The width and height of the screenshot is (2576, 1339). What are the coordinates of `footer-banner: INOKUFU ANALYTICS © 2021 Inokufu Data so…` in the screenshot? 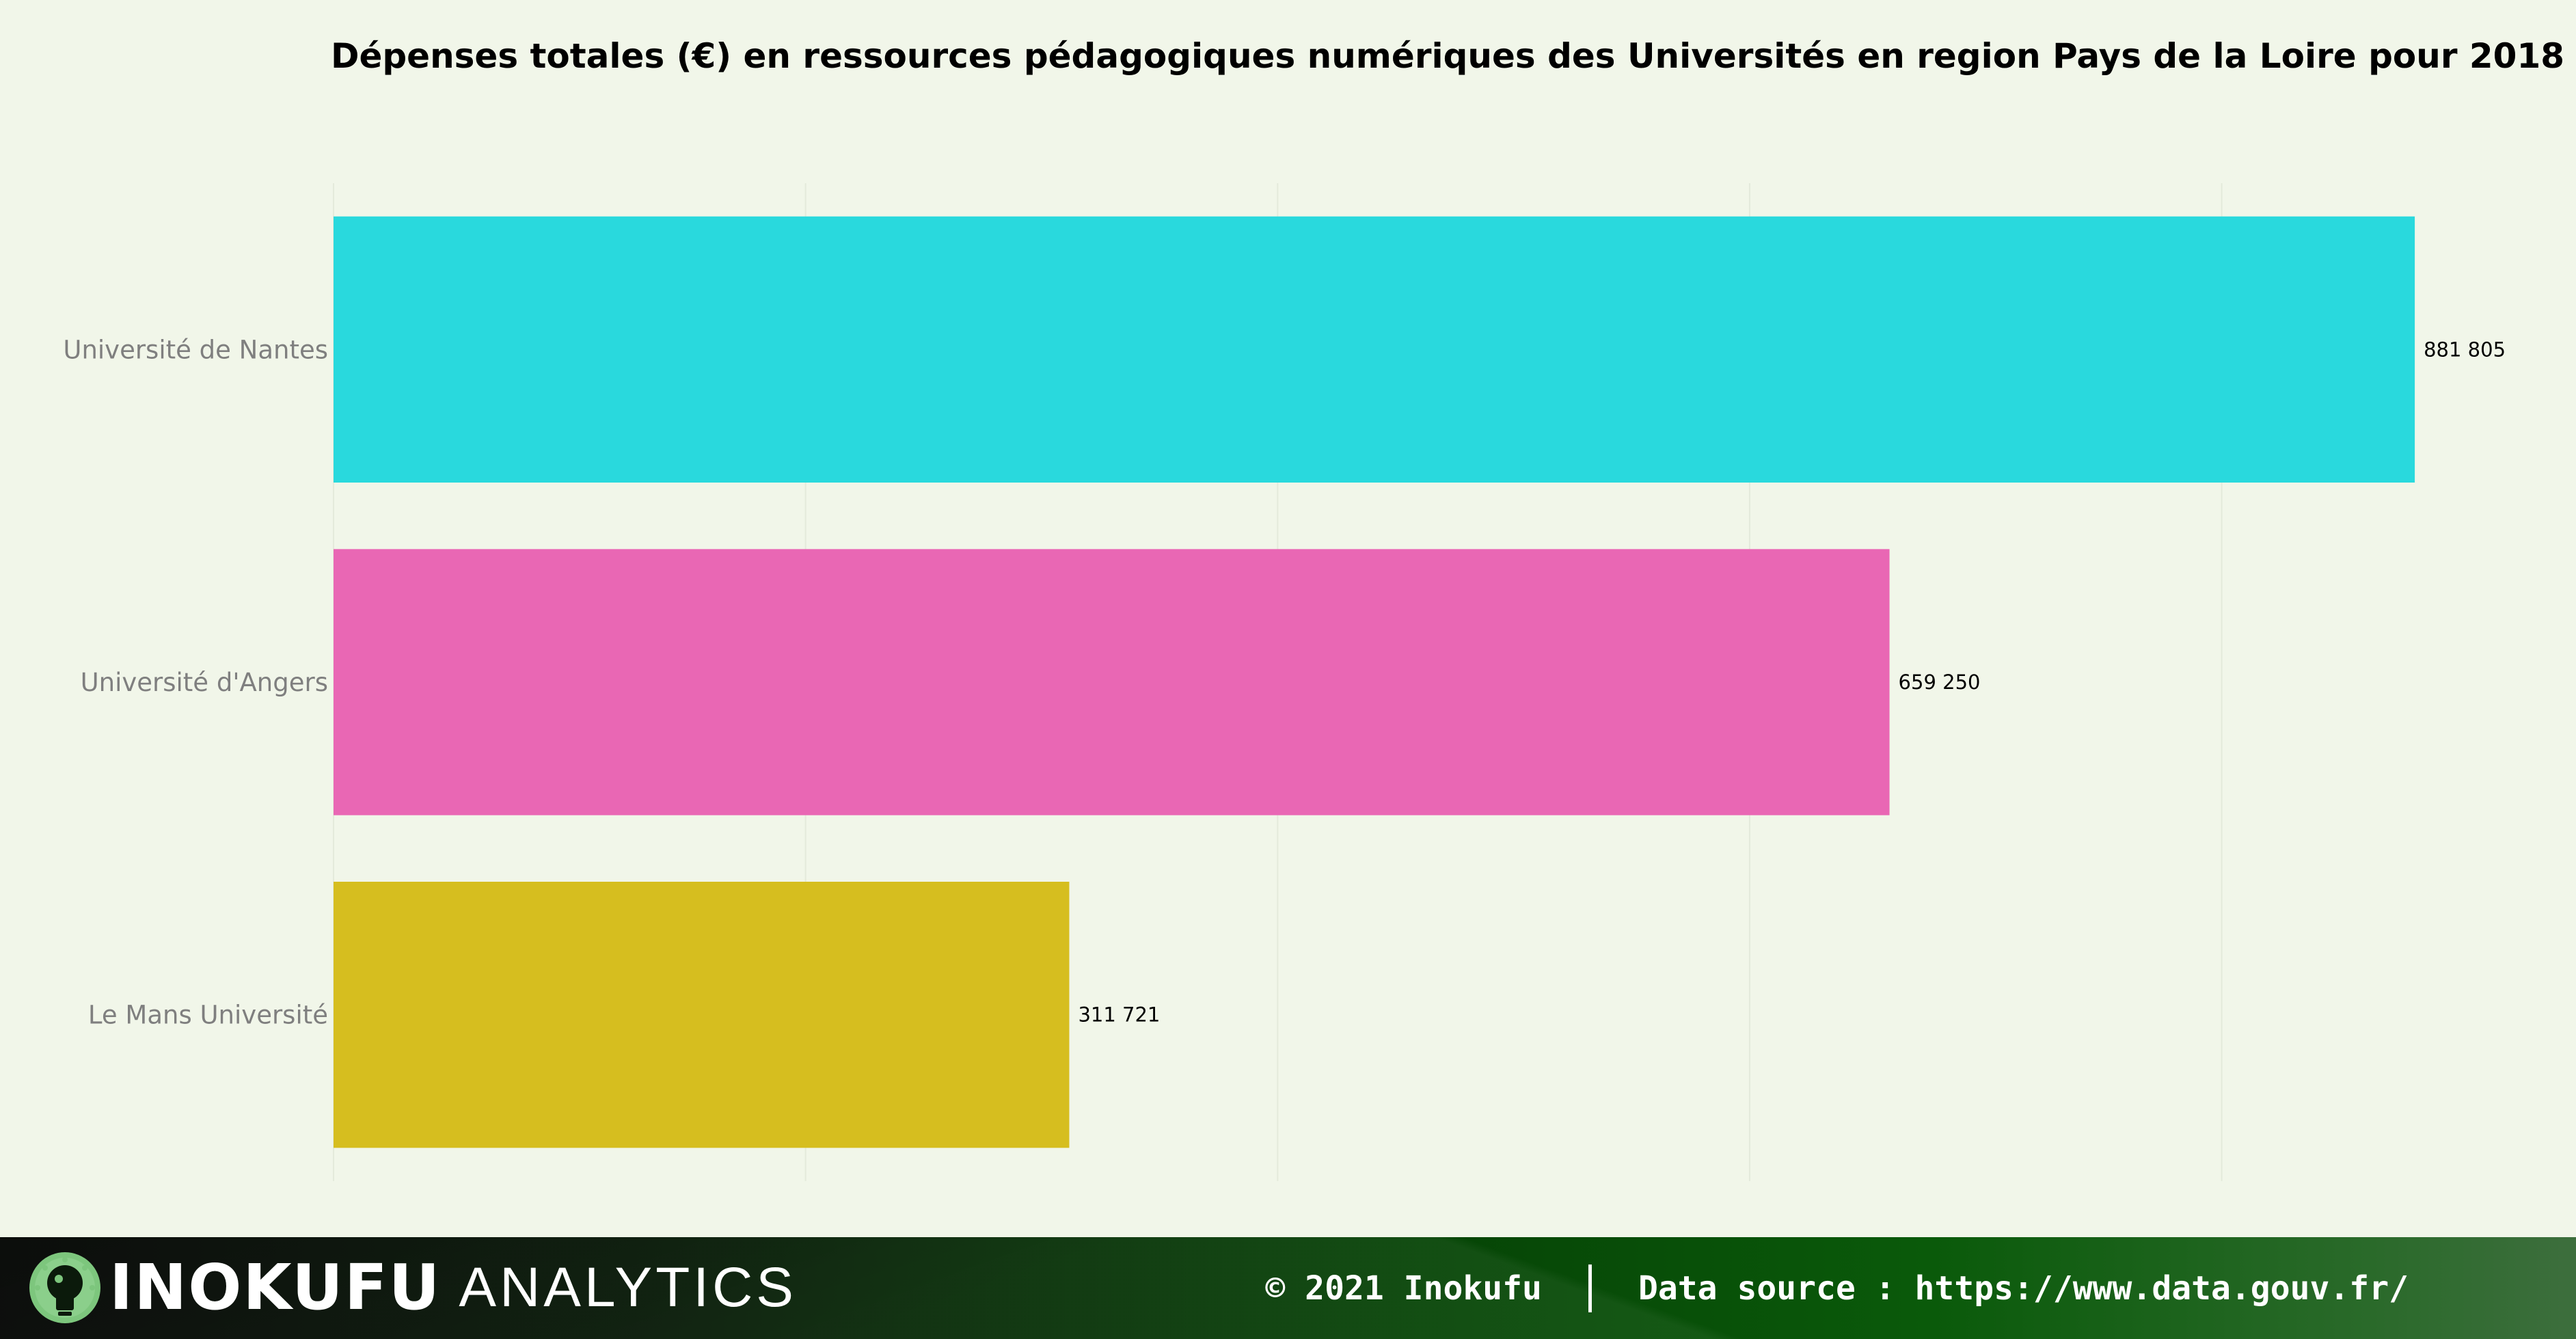 It's located at (1288, 1288).